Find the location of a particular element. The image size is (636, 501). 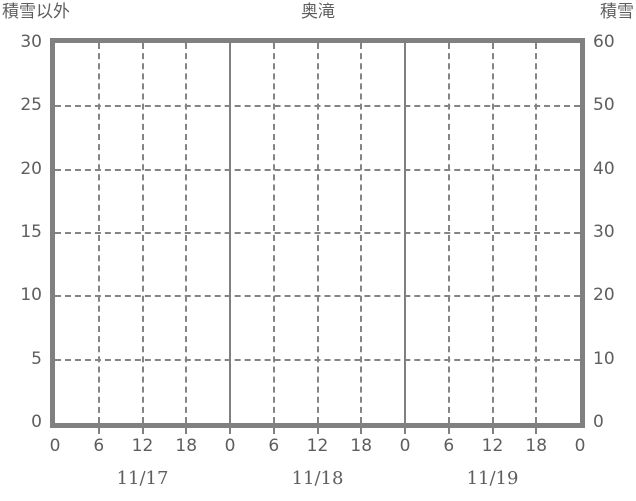

right-axis-tick-label: 30 is located at coordinates (604, 232).